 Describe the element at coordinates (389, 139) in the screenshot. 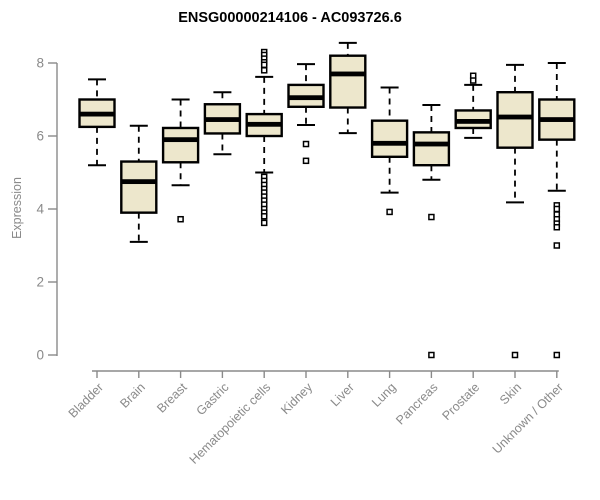

I see `box-lung` at that location.